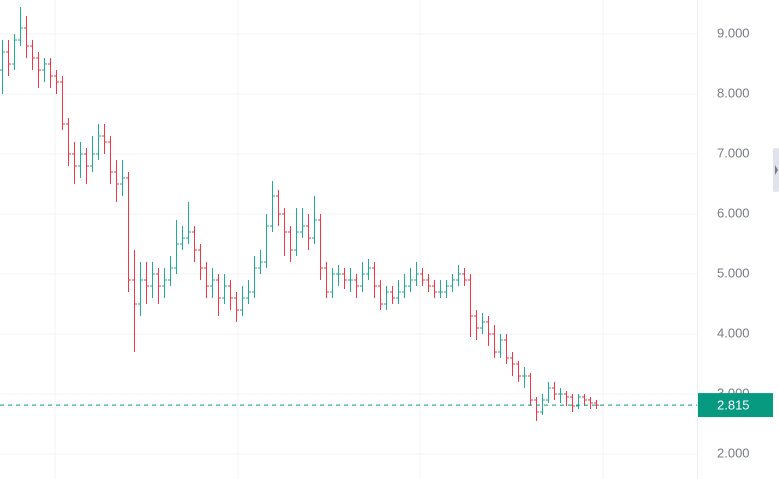 Image resolution: width=779 pixels, height=479 pixels. I want to click on y-tick-label: 5.000, so click(733, 272).